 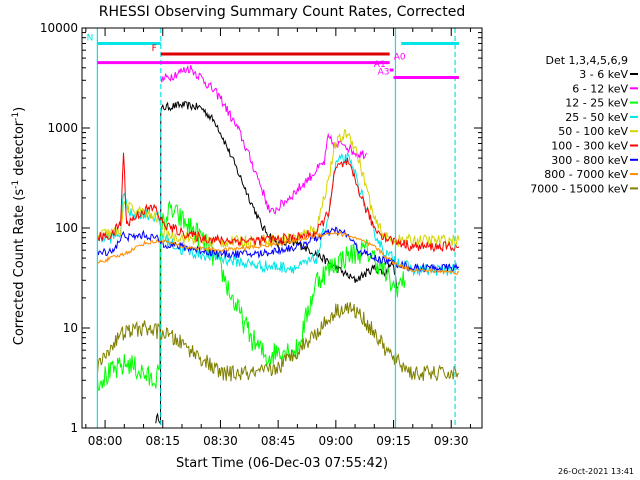 I want to click on legend-entry-8: 7000 - 15000 keV, so click(x=579, y=188).